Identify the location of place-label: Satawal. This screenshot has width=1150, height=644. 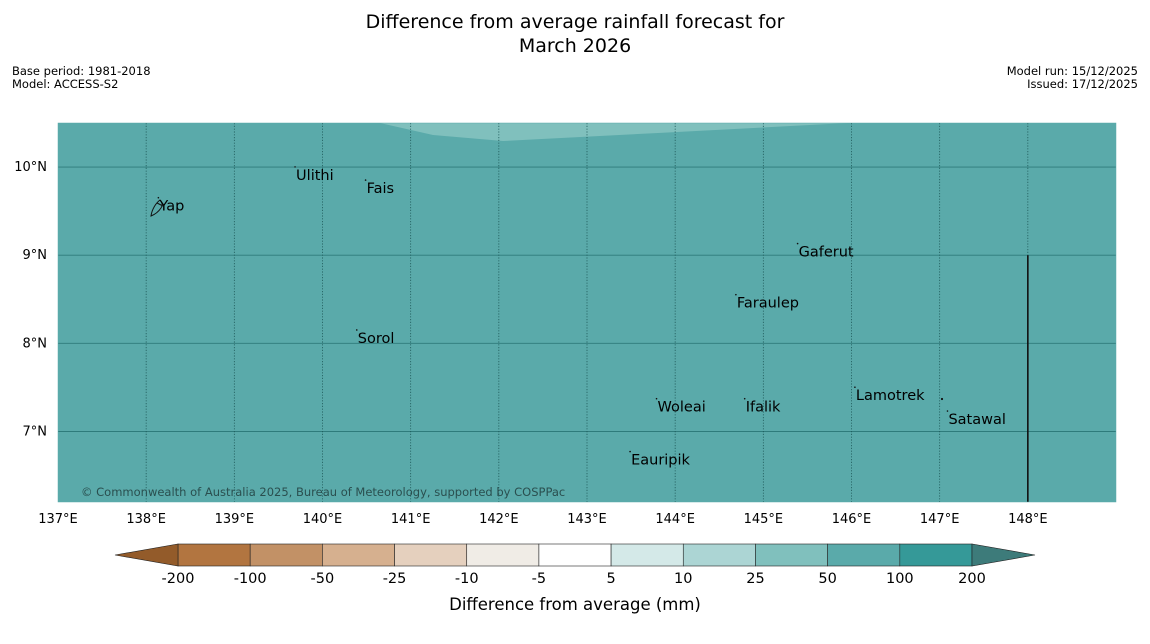
(976, 420).